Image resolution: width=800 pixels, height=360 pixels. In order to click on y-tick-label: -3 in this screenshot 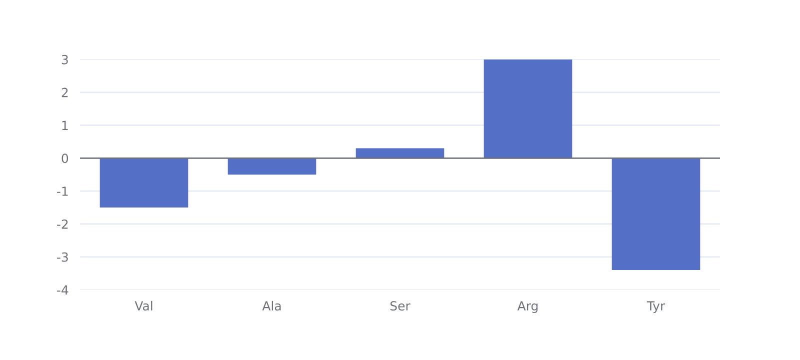, I will do `click(62, 257)`.